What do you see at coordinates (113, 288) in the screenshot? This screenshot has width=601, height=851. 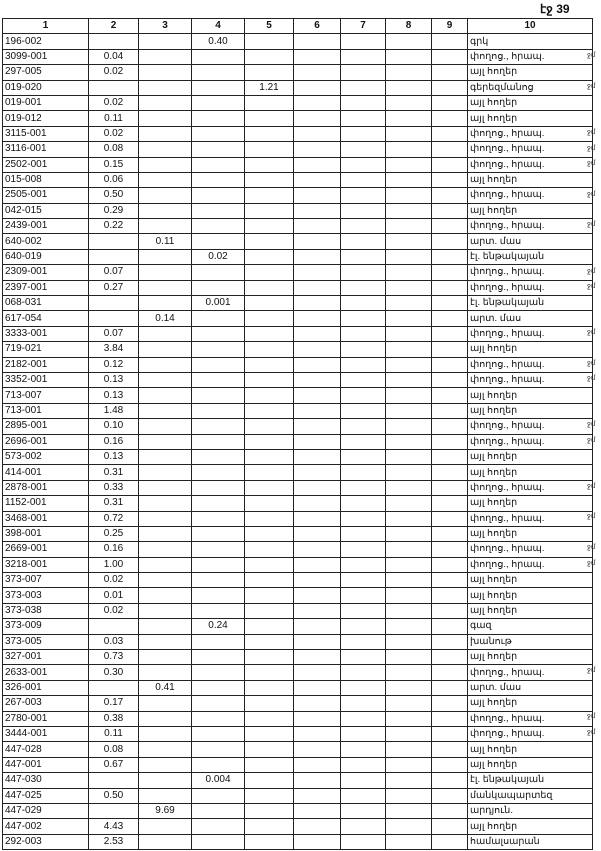 I see `value-cell-col-2: 0.27` at bounding box center [113, 288].